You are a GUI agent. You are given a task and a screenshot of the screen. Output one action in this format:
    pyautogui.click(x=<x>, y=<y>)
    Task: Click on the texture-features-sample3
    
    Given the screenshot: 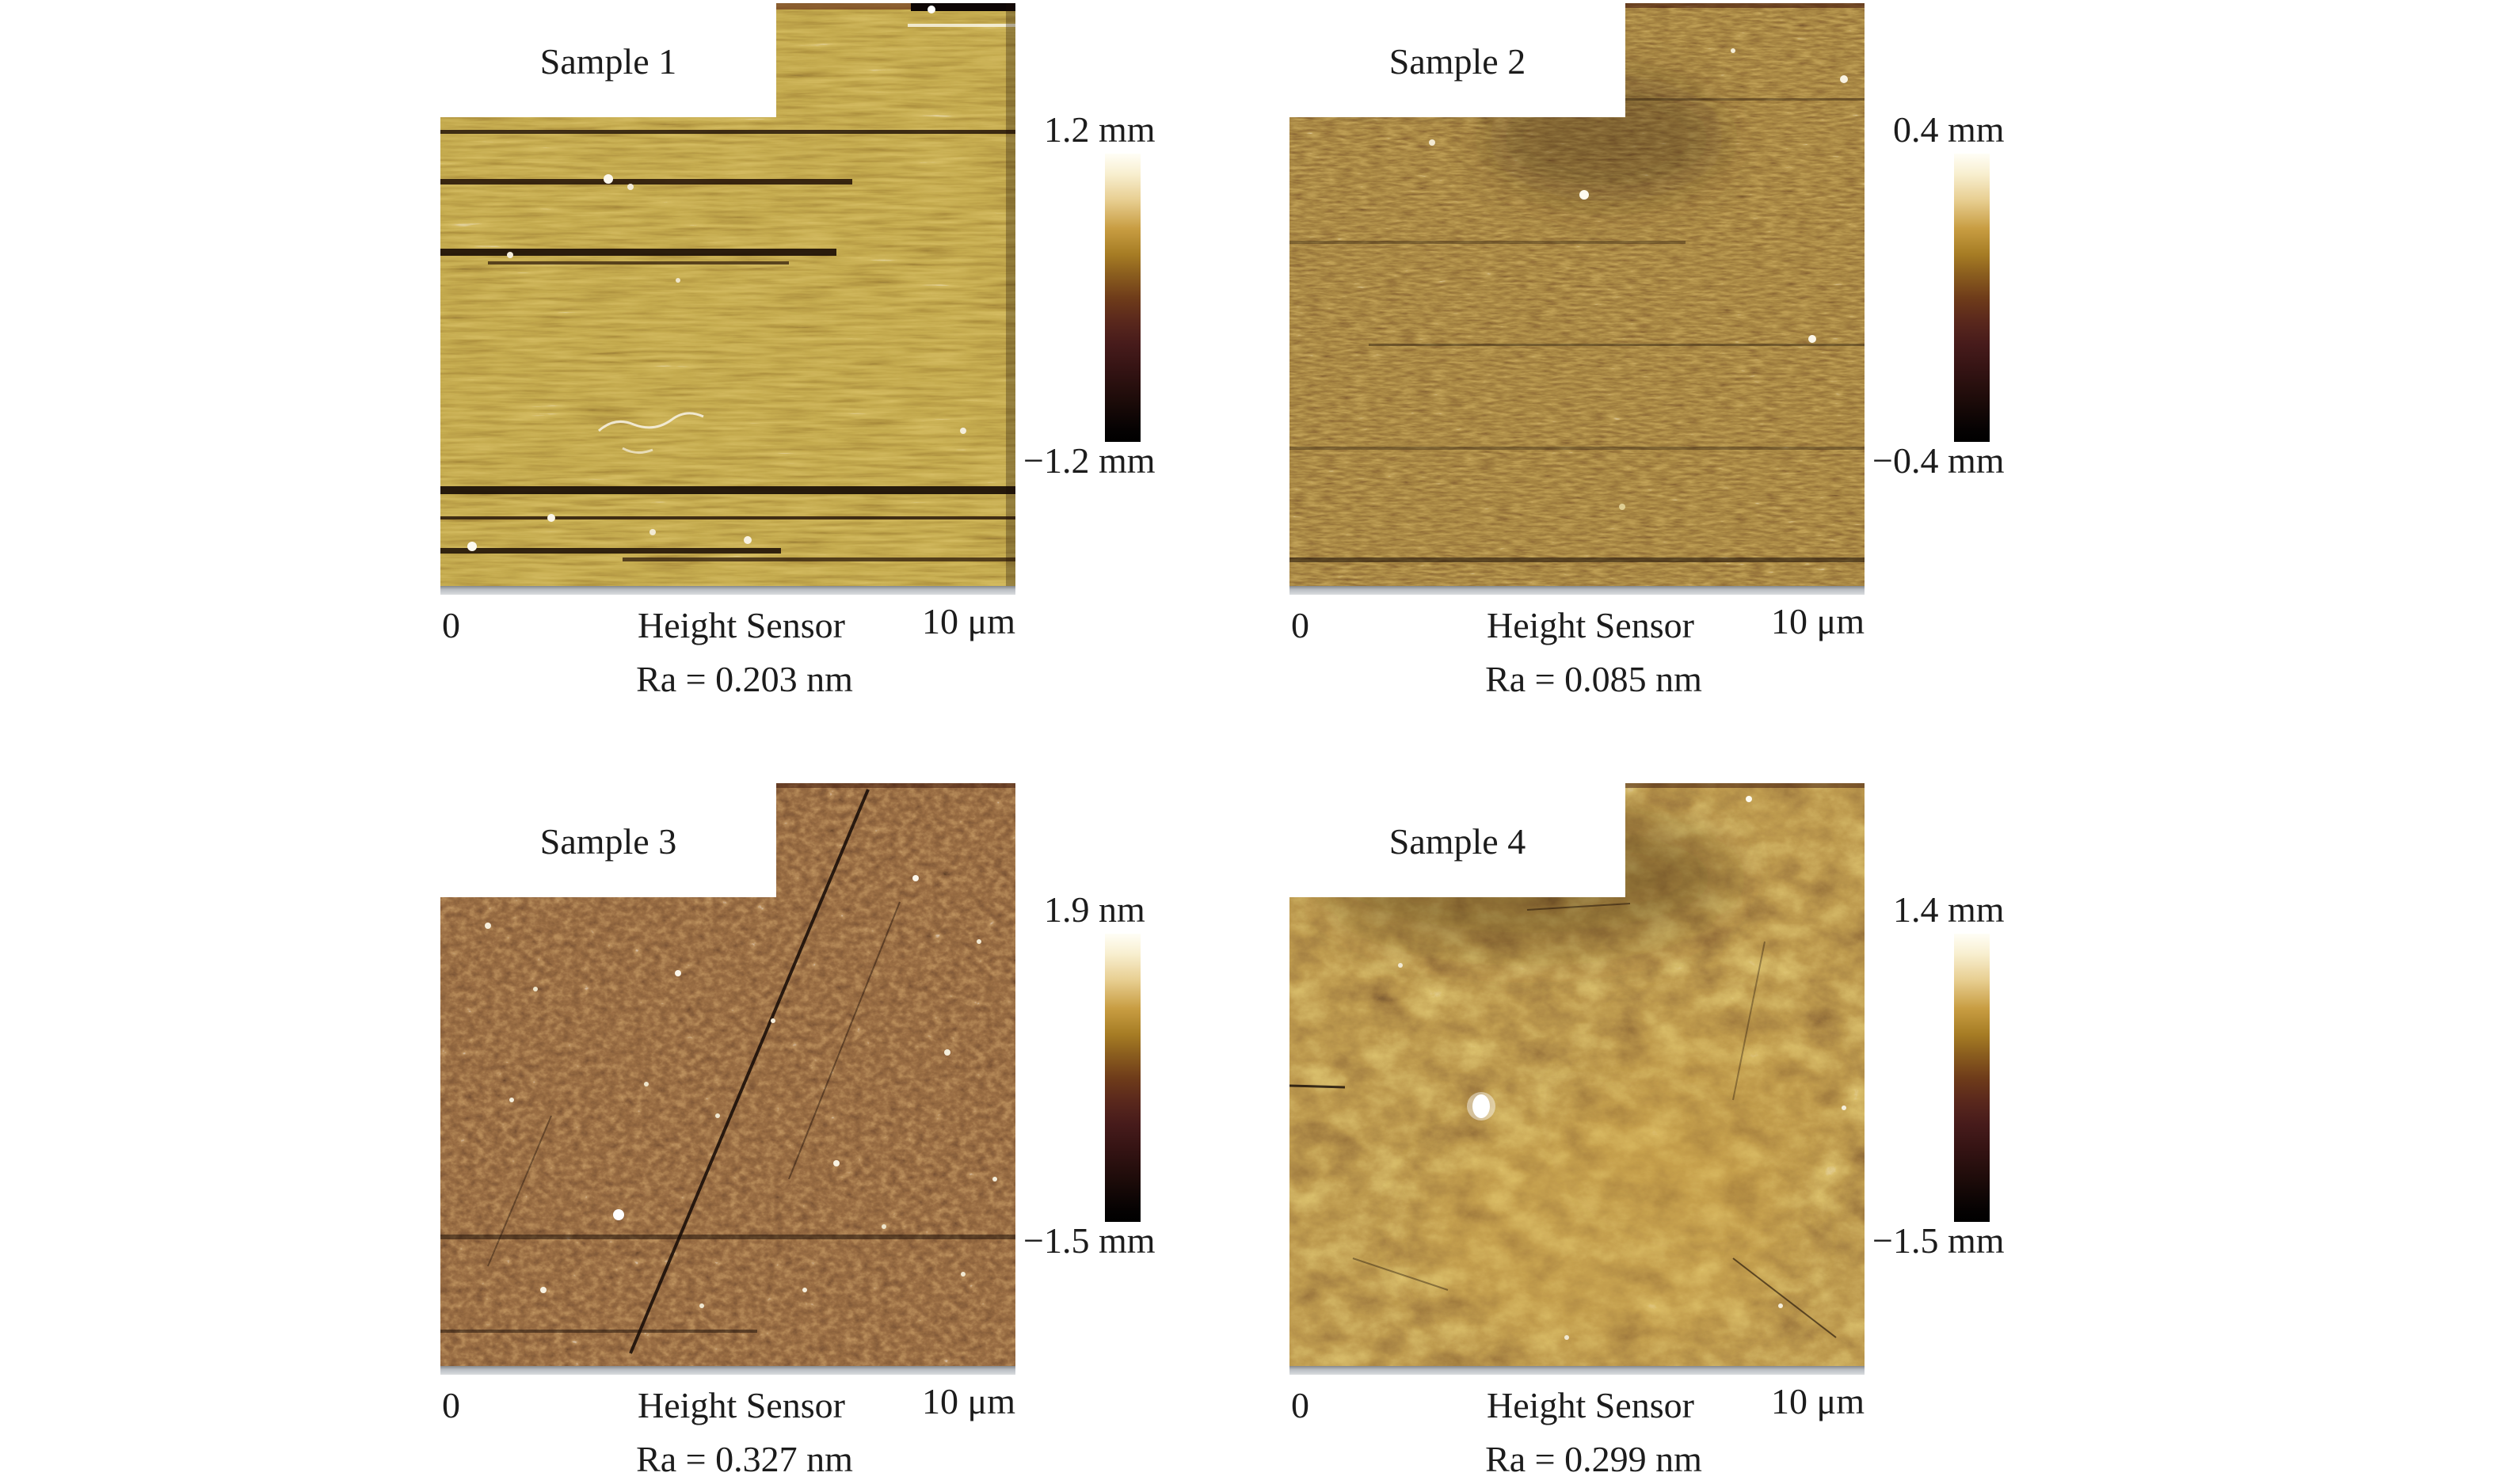 What is the action you would take?
    pyautogui.click(x=727, y=1069)
    